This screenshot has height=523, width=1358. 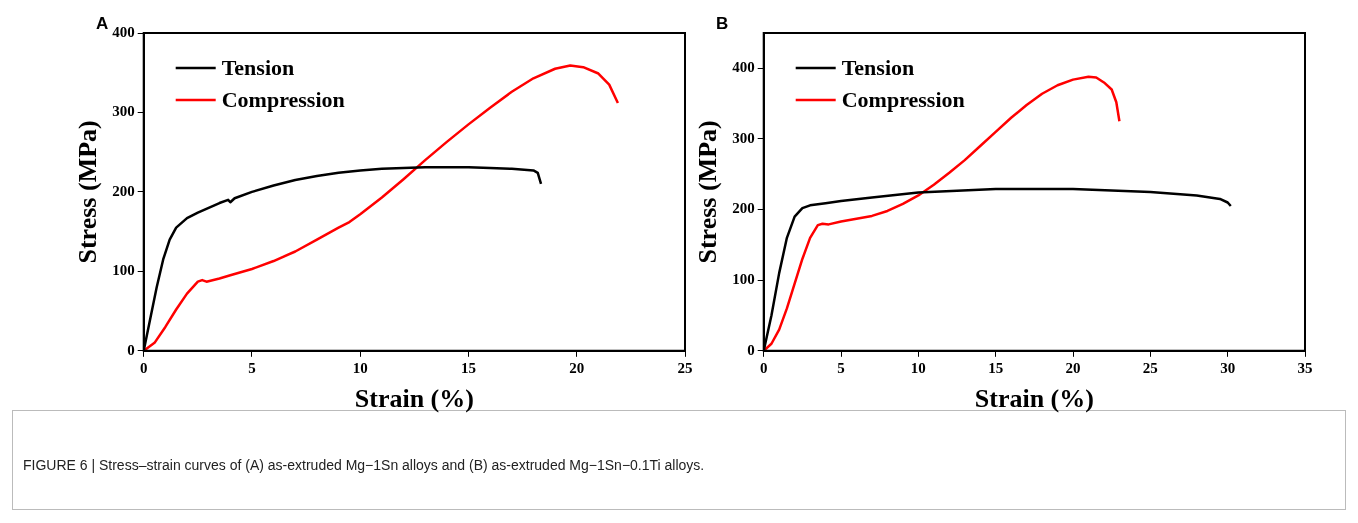 What do you see at coordinates (102, 24) in the screenshot?
I see `chart-title: A` at bounding box center [102, 24].